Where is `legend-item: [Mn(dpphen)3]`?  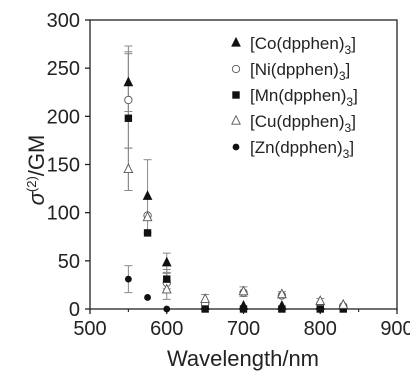 legend-item: [Mn(dpphen)3] is located at coordinates (295, 97).